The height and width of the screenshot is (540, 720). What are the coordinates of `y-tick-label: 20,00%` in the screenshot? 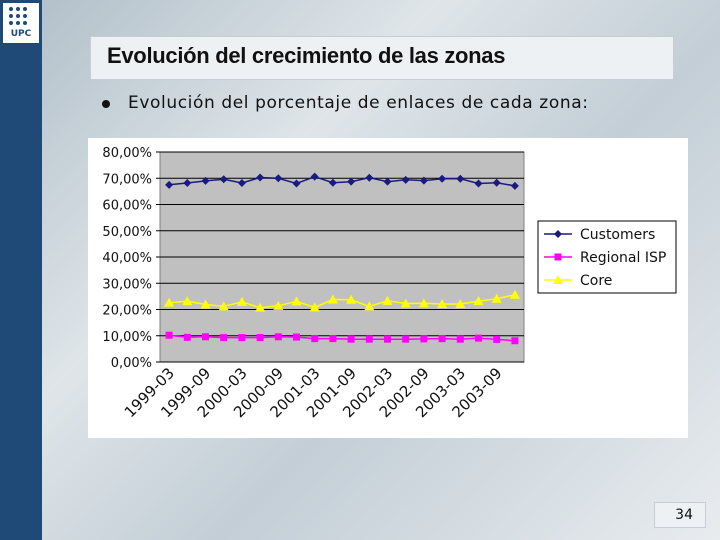 It's located at (127, 311).